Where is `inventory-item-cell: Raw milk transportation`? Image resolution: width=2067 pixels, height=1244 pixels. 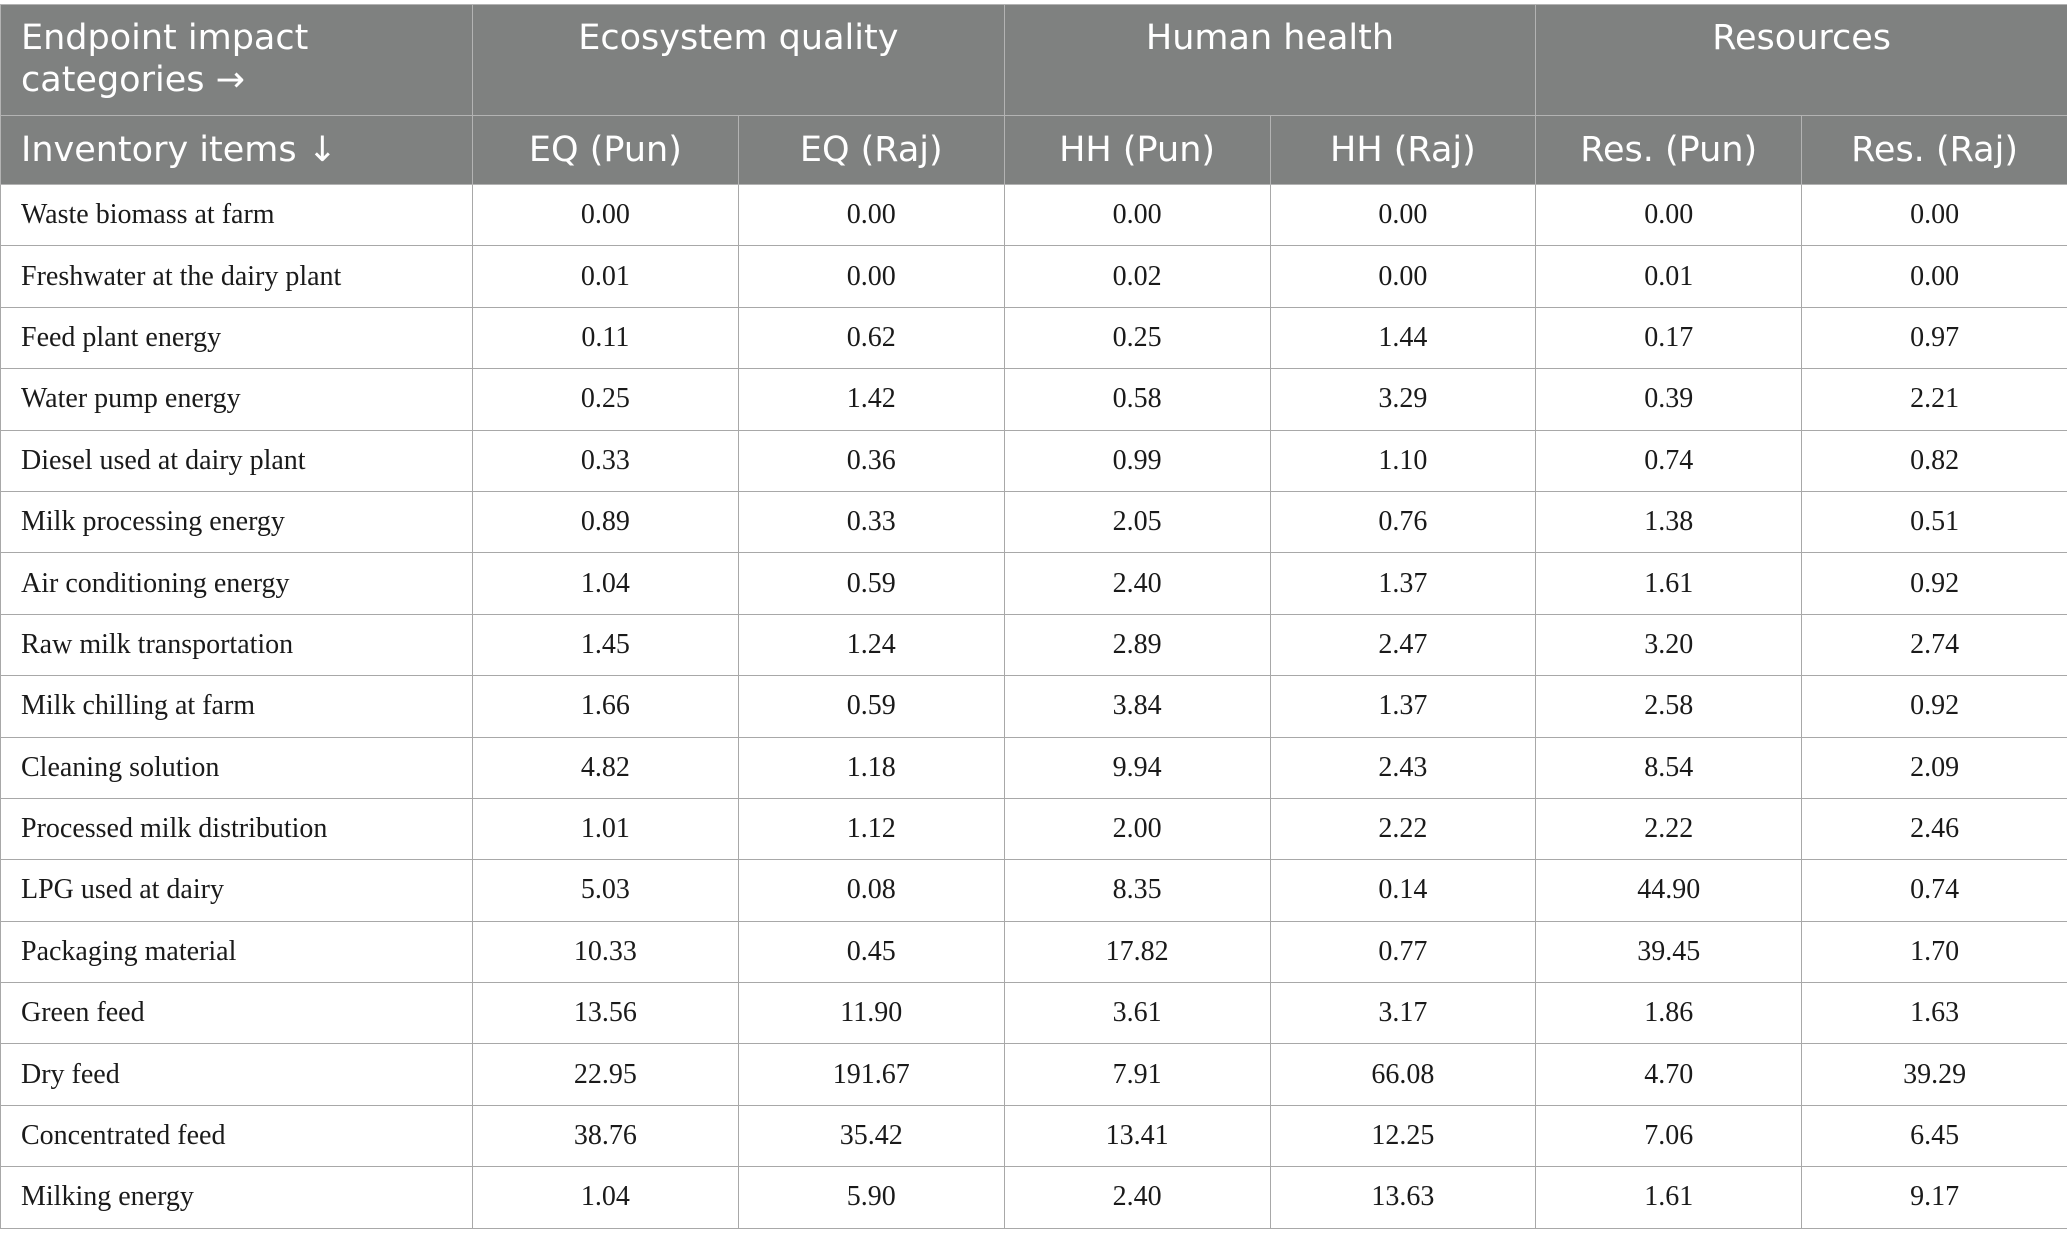 inventory-item-cell: Raw milk transportation is located at coordinates (236, 645).